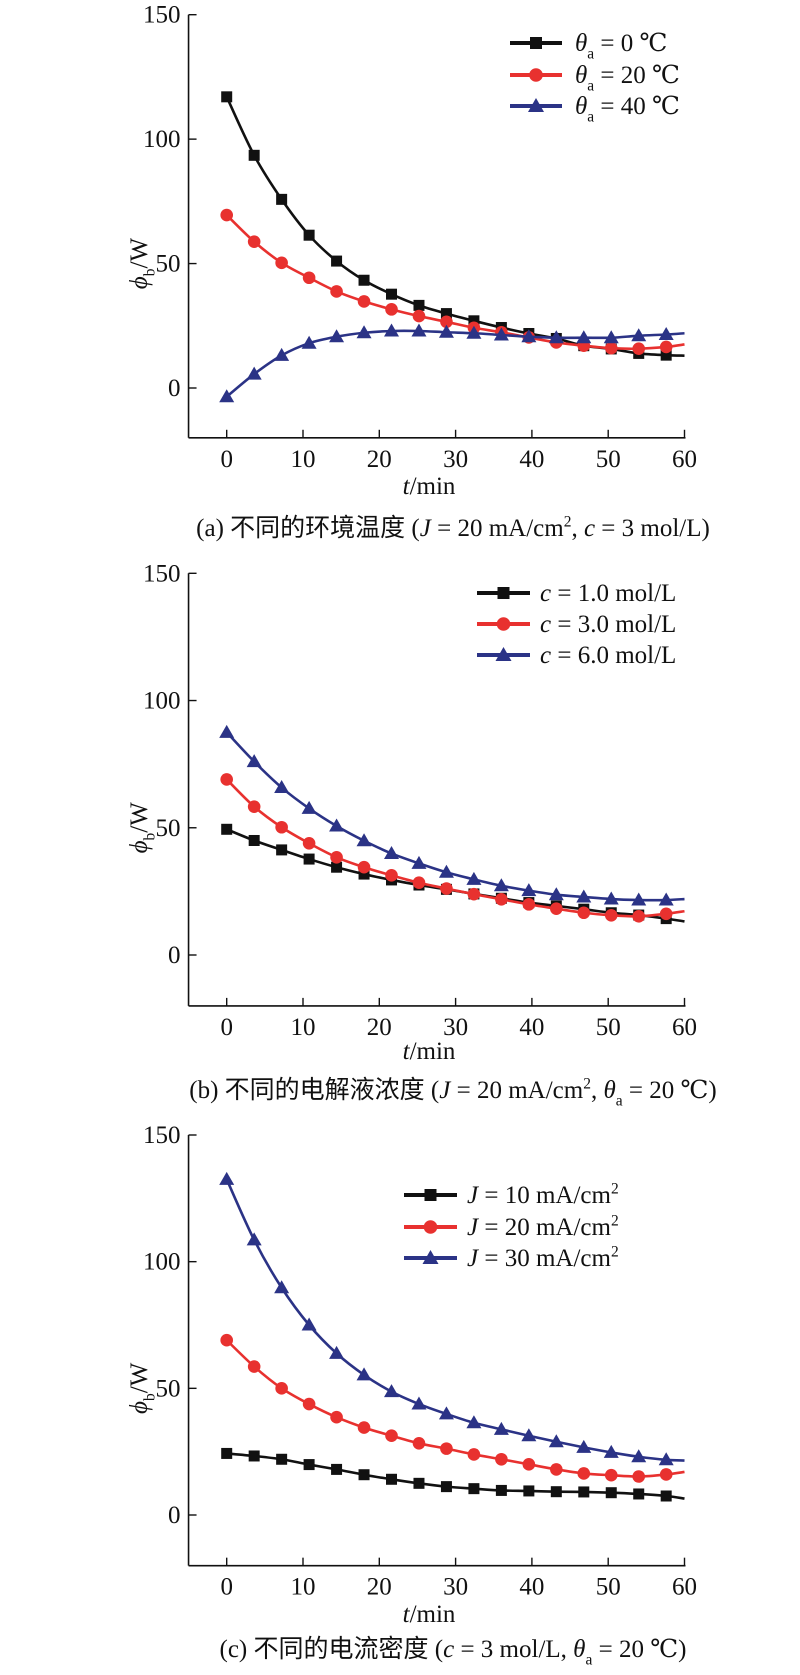 Image resolution: width=800 pixels, height=1675 pixels. What do you see at coordinates (531, 1027) in the screenshot?
I see `x-tick-label: 40` at bounding box center [531, 1027].